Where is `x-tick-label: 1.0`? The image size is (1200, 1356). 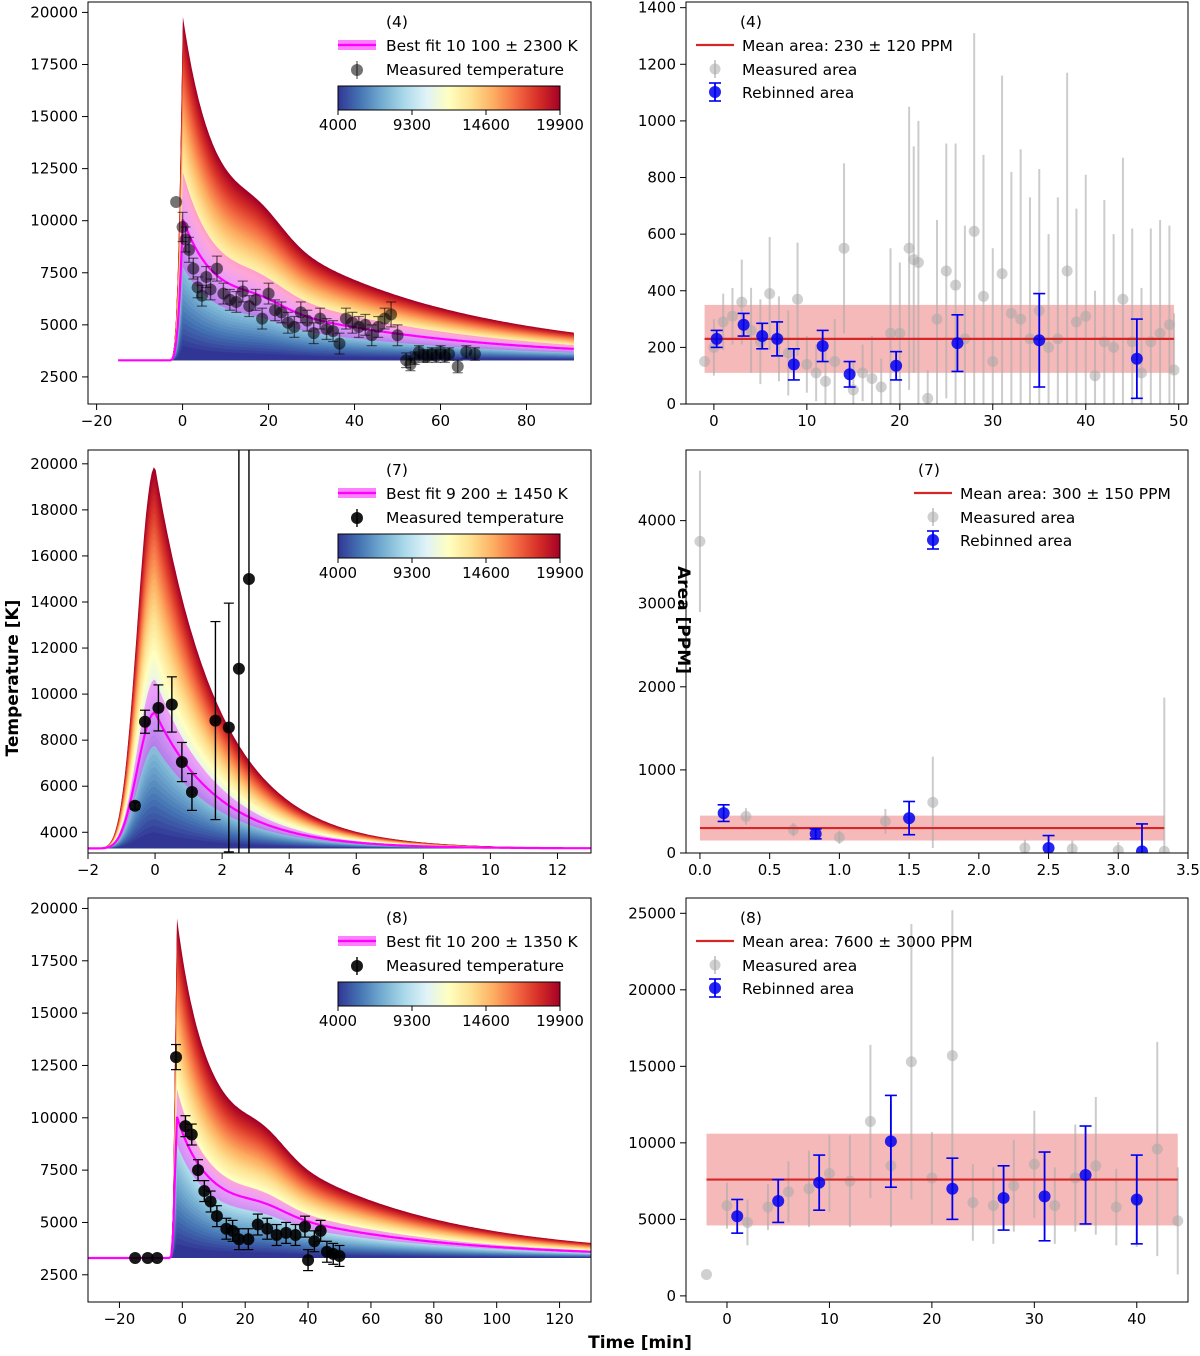
x-tick-label: 1.0 is located at coordinates (839, 870).